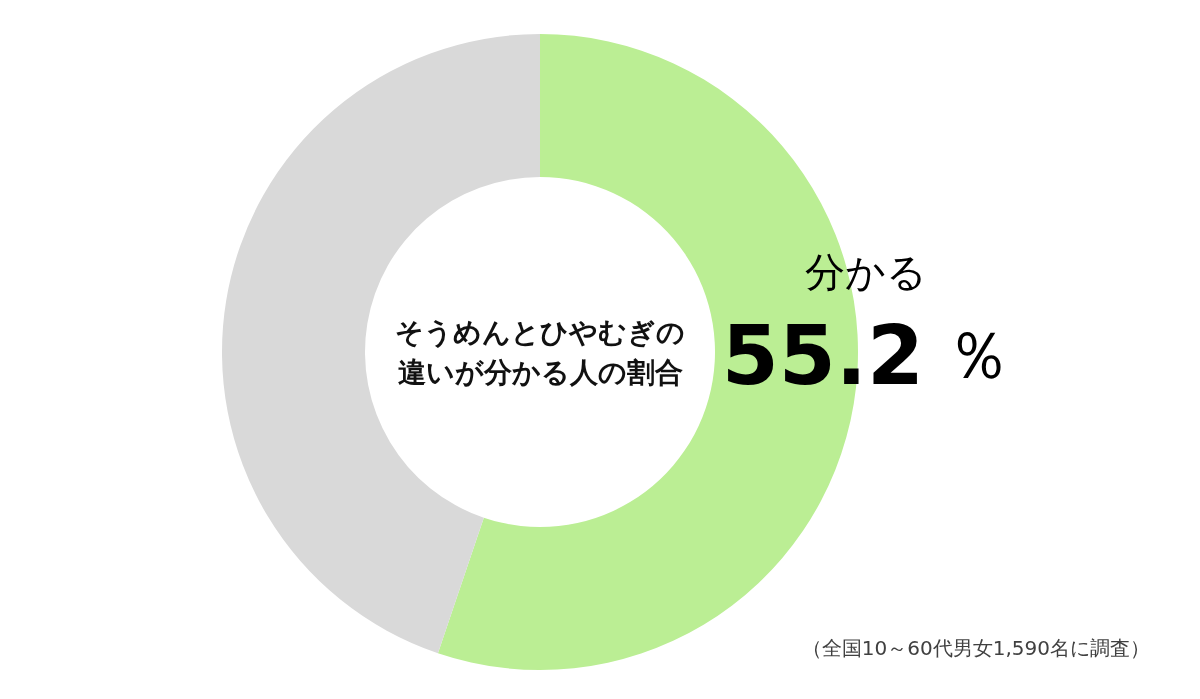 This screenshot has height=699, width=1200. I want to click on text: そうめんとひやむぎの違いが分かる人の割合, so click(540, 352).